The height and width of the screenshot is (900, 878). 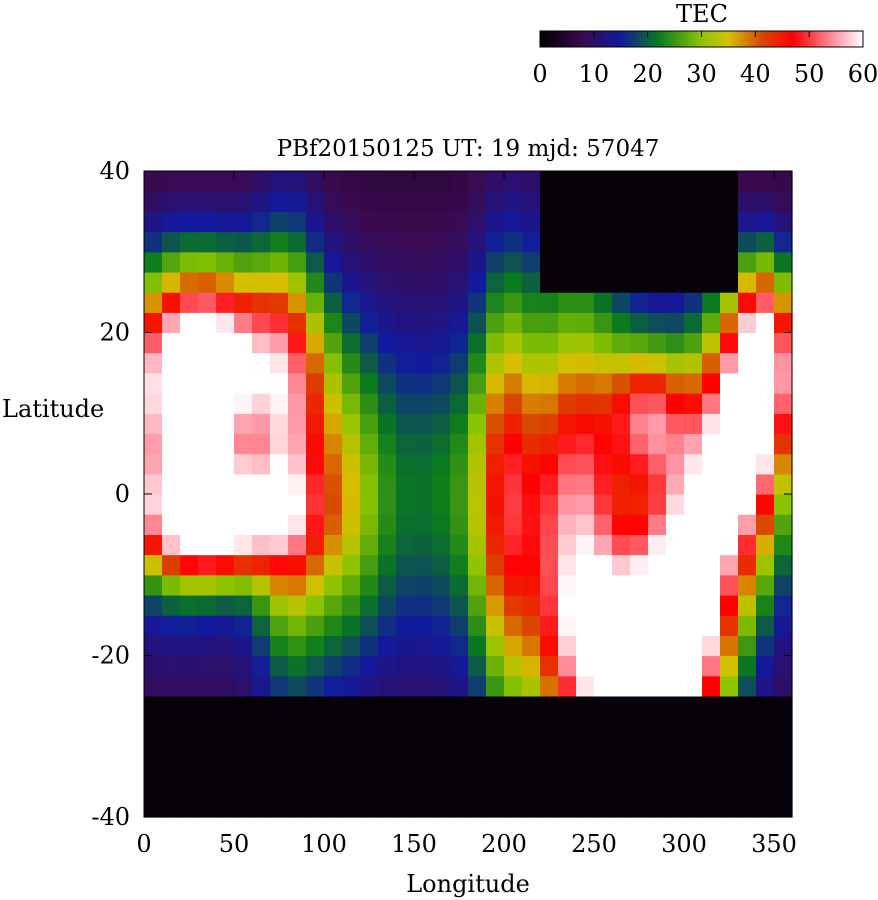 I want to click on y-tick-label: 40, so click(x=114, y=171).